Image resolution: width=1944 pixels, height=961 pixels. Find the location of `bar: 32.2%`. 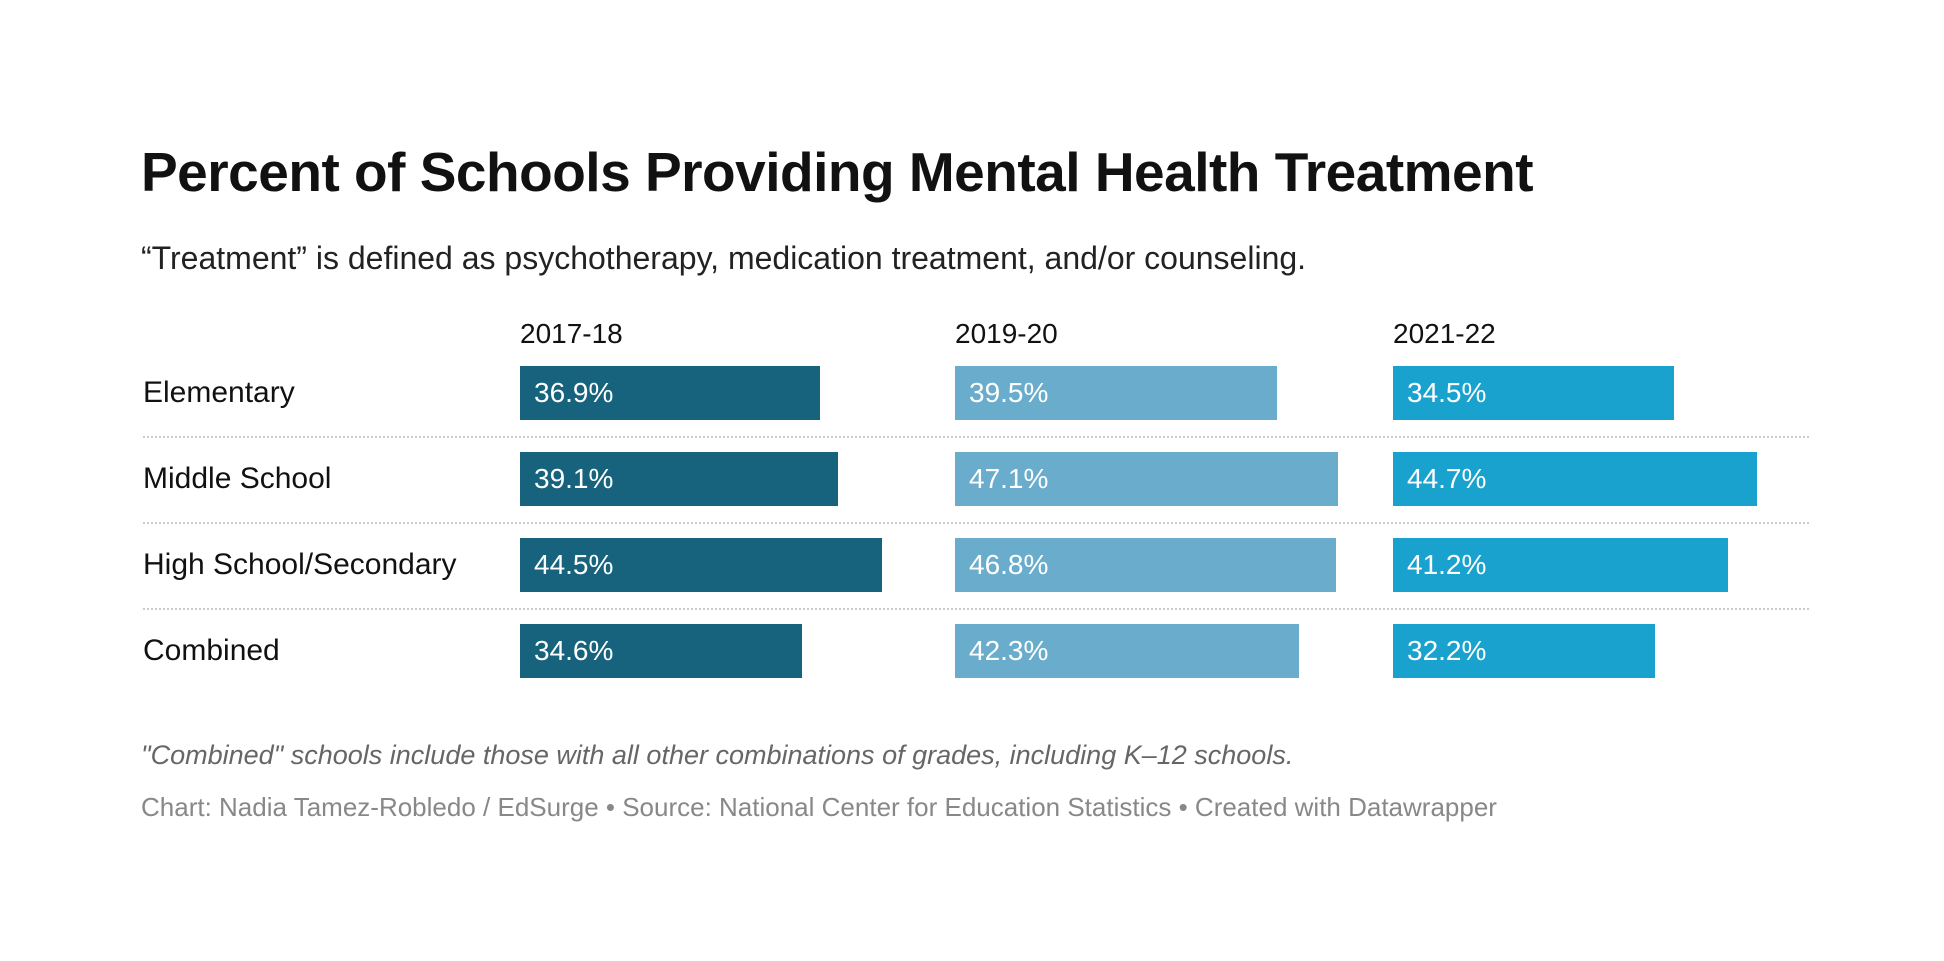

bar: 32.2% is located at coordinates (1524, 651).